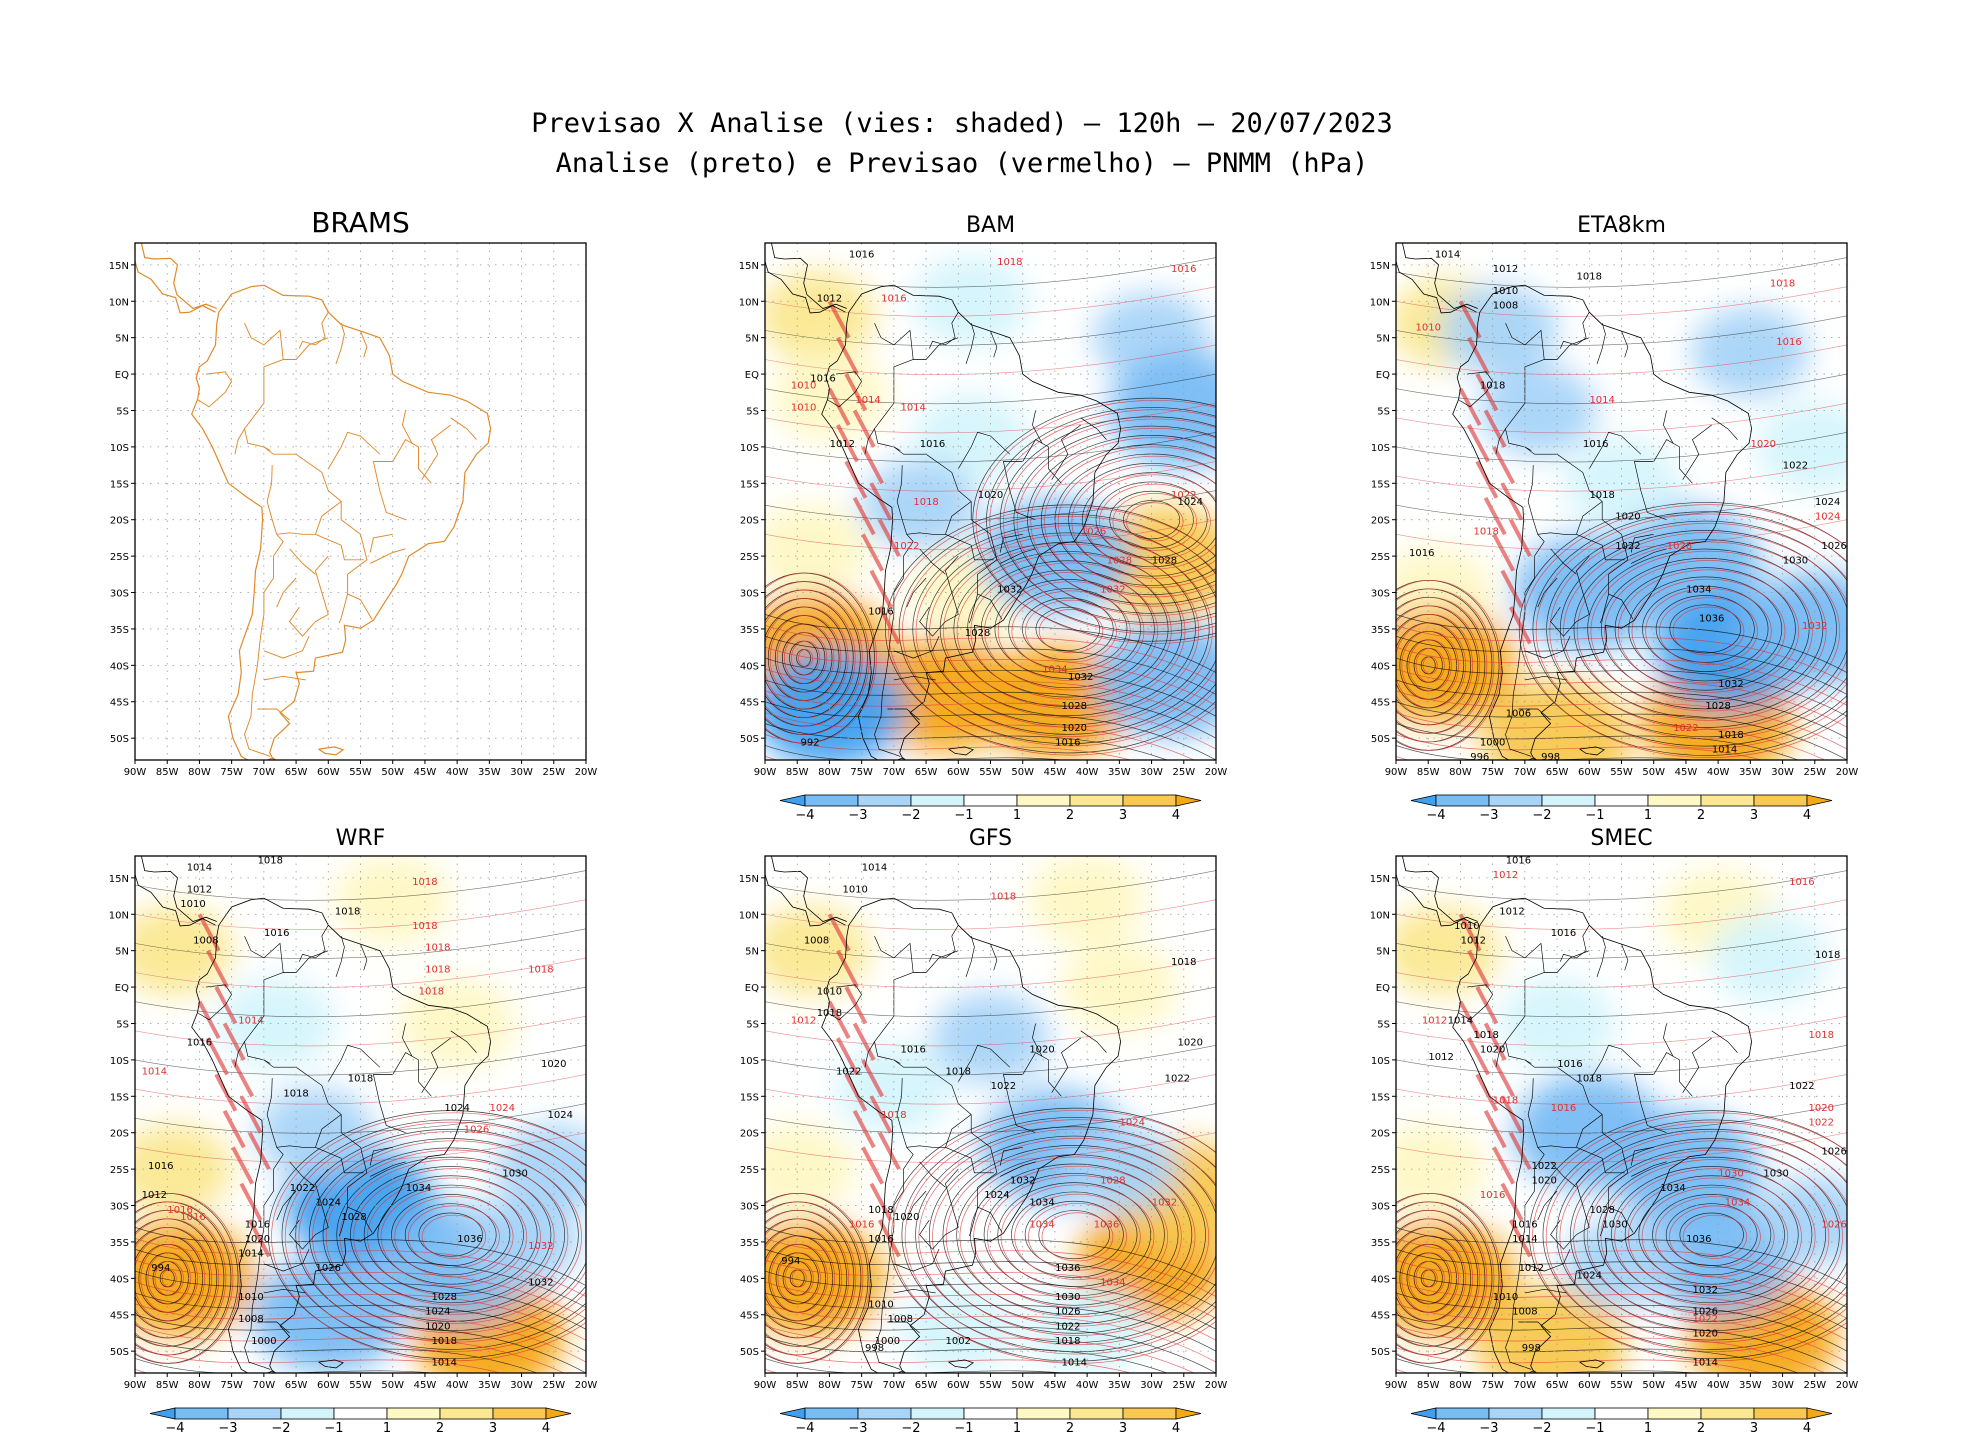 This screenshot has height=1436, width=1964. I want to click on coastline-map, so click(1574, 501).